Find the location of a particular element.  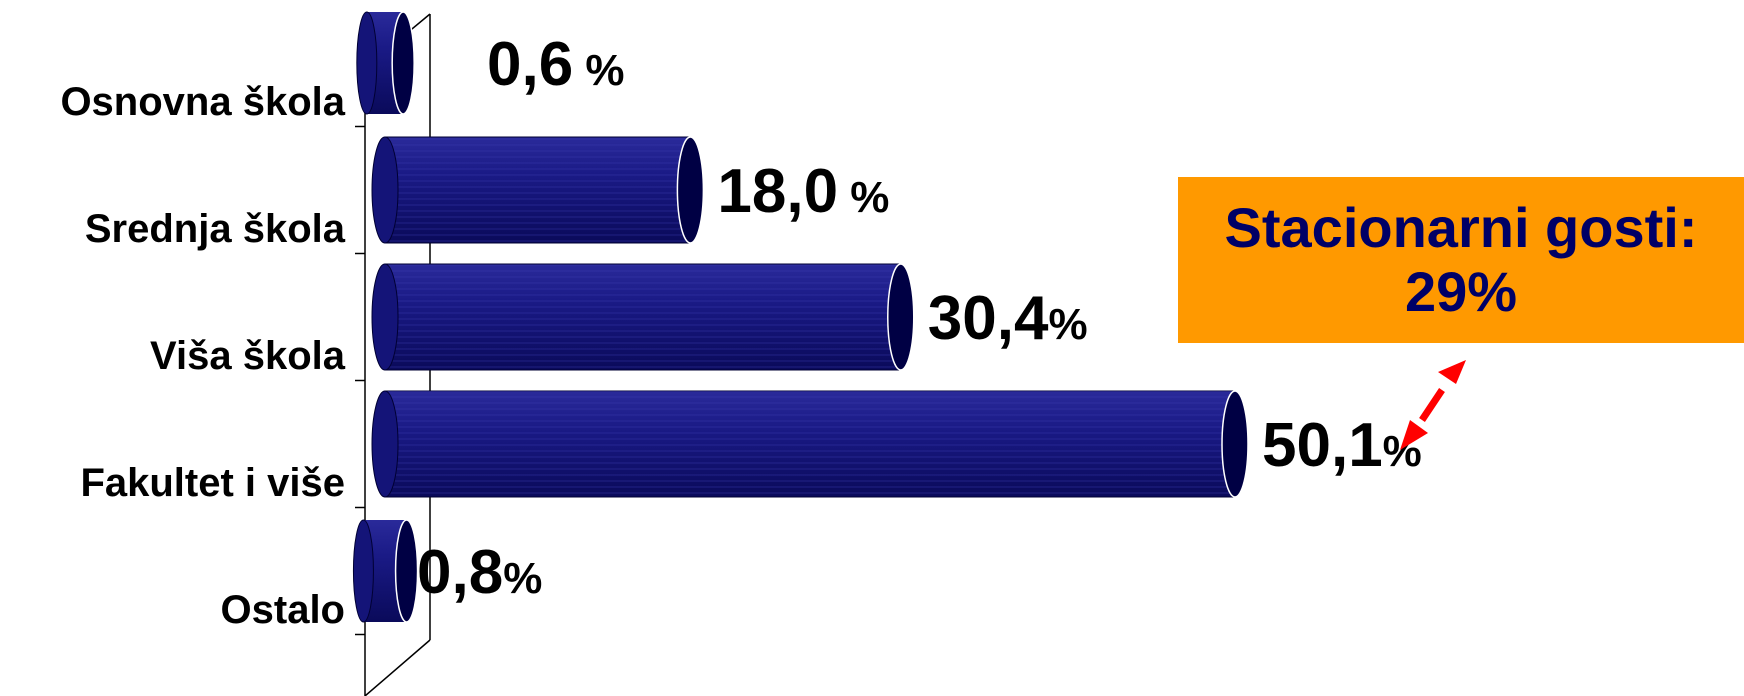

arrow-shaft is located at coordinates (1424, 385).